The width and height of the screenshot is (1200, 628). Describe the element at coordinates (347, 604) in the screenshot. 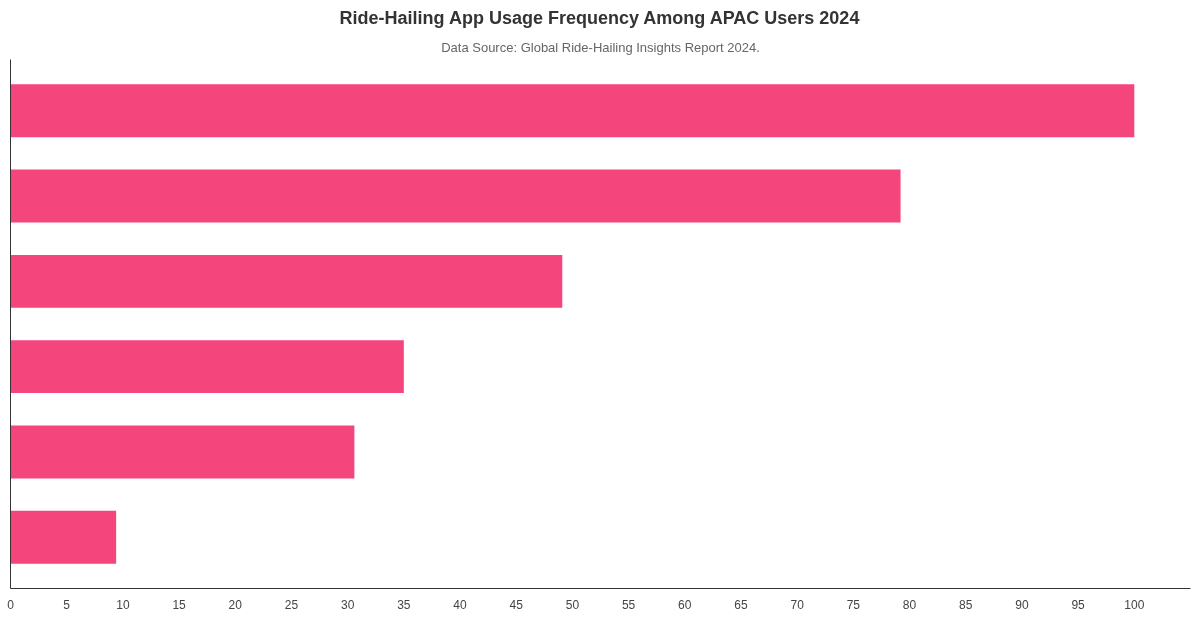

I see `x-tick-label: 30` at that location.